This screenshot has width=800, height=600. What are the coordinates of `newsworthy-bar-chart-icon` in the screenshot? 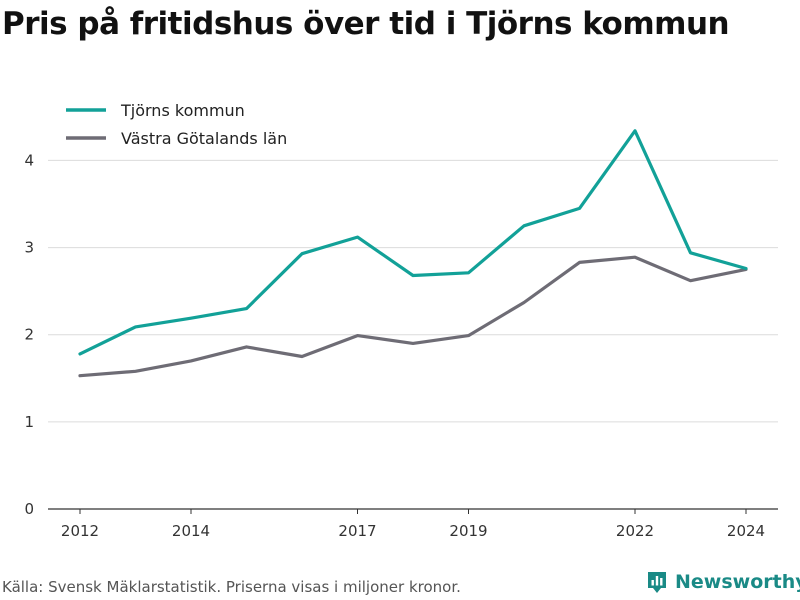 It's located at (657, 582).